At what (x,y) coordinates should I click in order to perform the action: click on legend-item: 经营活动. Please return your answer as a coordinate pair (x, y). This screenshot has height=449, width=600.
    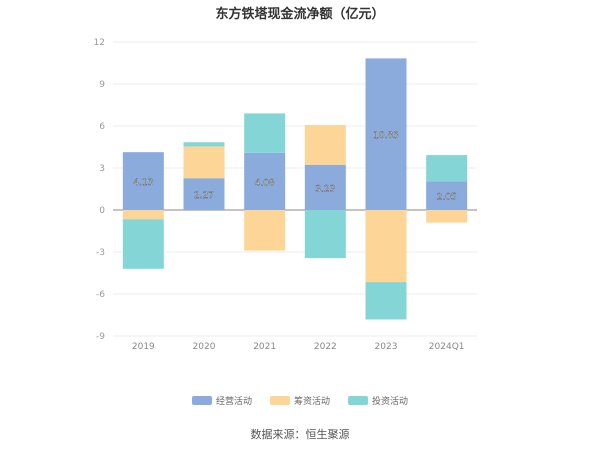
    Looking at the image, I should click on (221, 400).